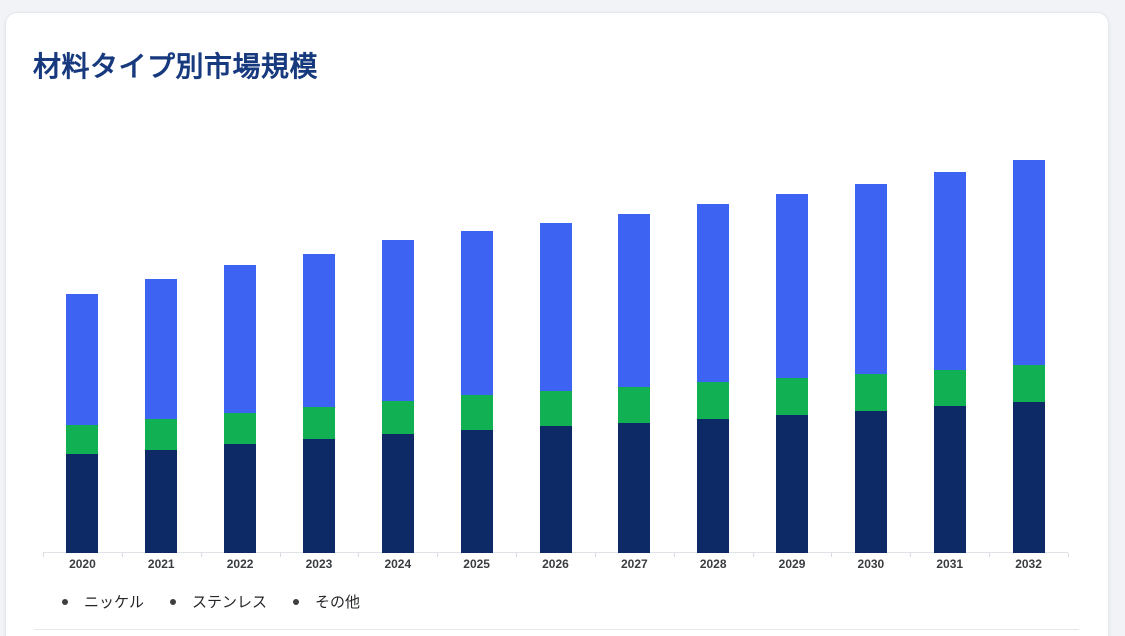  I want to click on chart-title: 材料タイプ別市場規模, so click(176, 66).